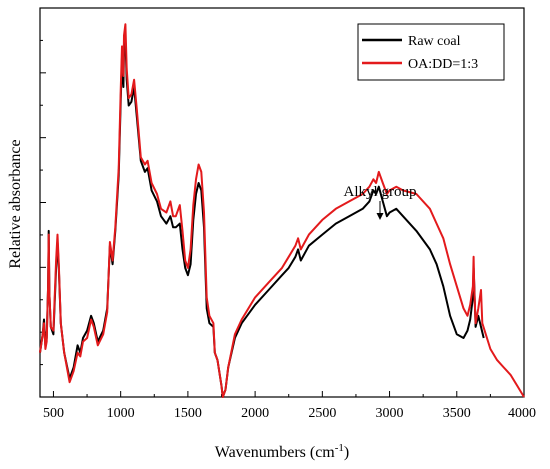 The width and height of the screenshot is (550, 469). I want to click on x-axis-title: Wavenumbers (cm-1), so click(282, 451).